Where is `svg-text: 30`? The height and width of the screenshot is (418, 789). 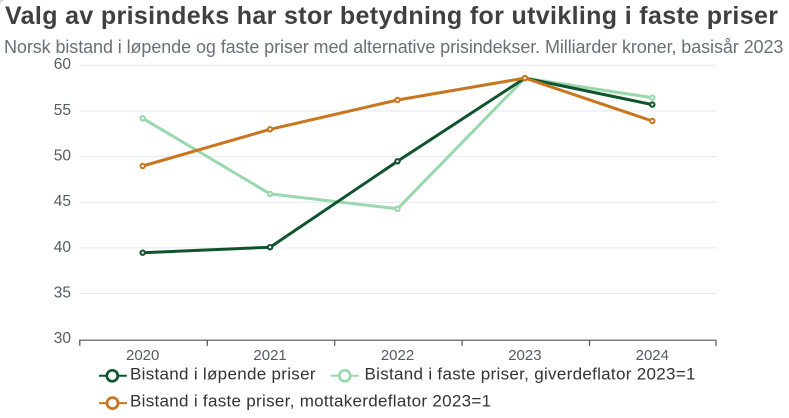 svg-text: 30 is located at coordinates (63, 338).